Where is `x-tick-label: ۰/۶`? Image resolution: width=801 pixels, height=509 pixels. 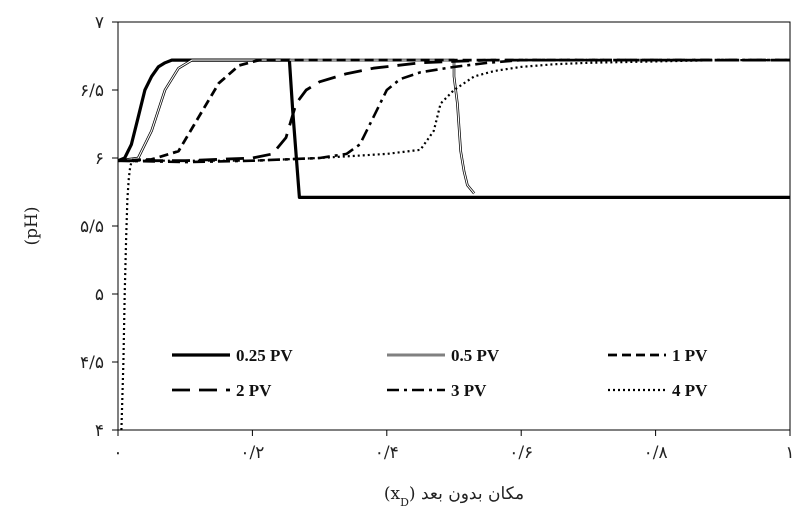
x-tick-label: ۰/۶ is located at coordinates (521, 453).